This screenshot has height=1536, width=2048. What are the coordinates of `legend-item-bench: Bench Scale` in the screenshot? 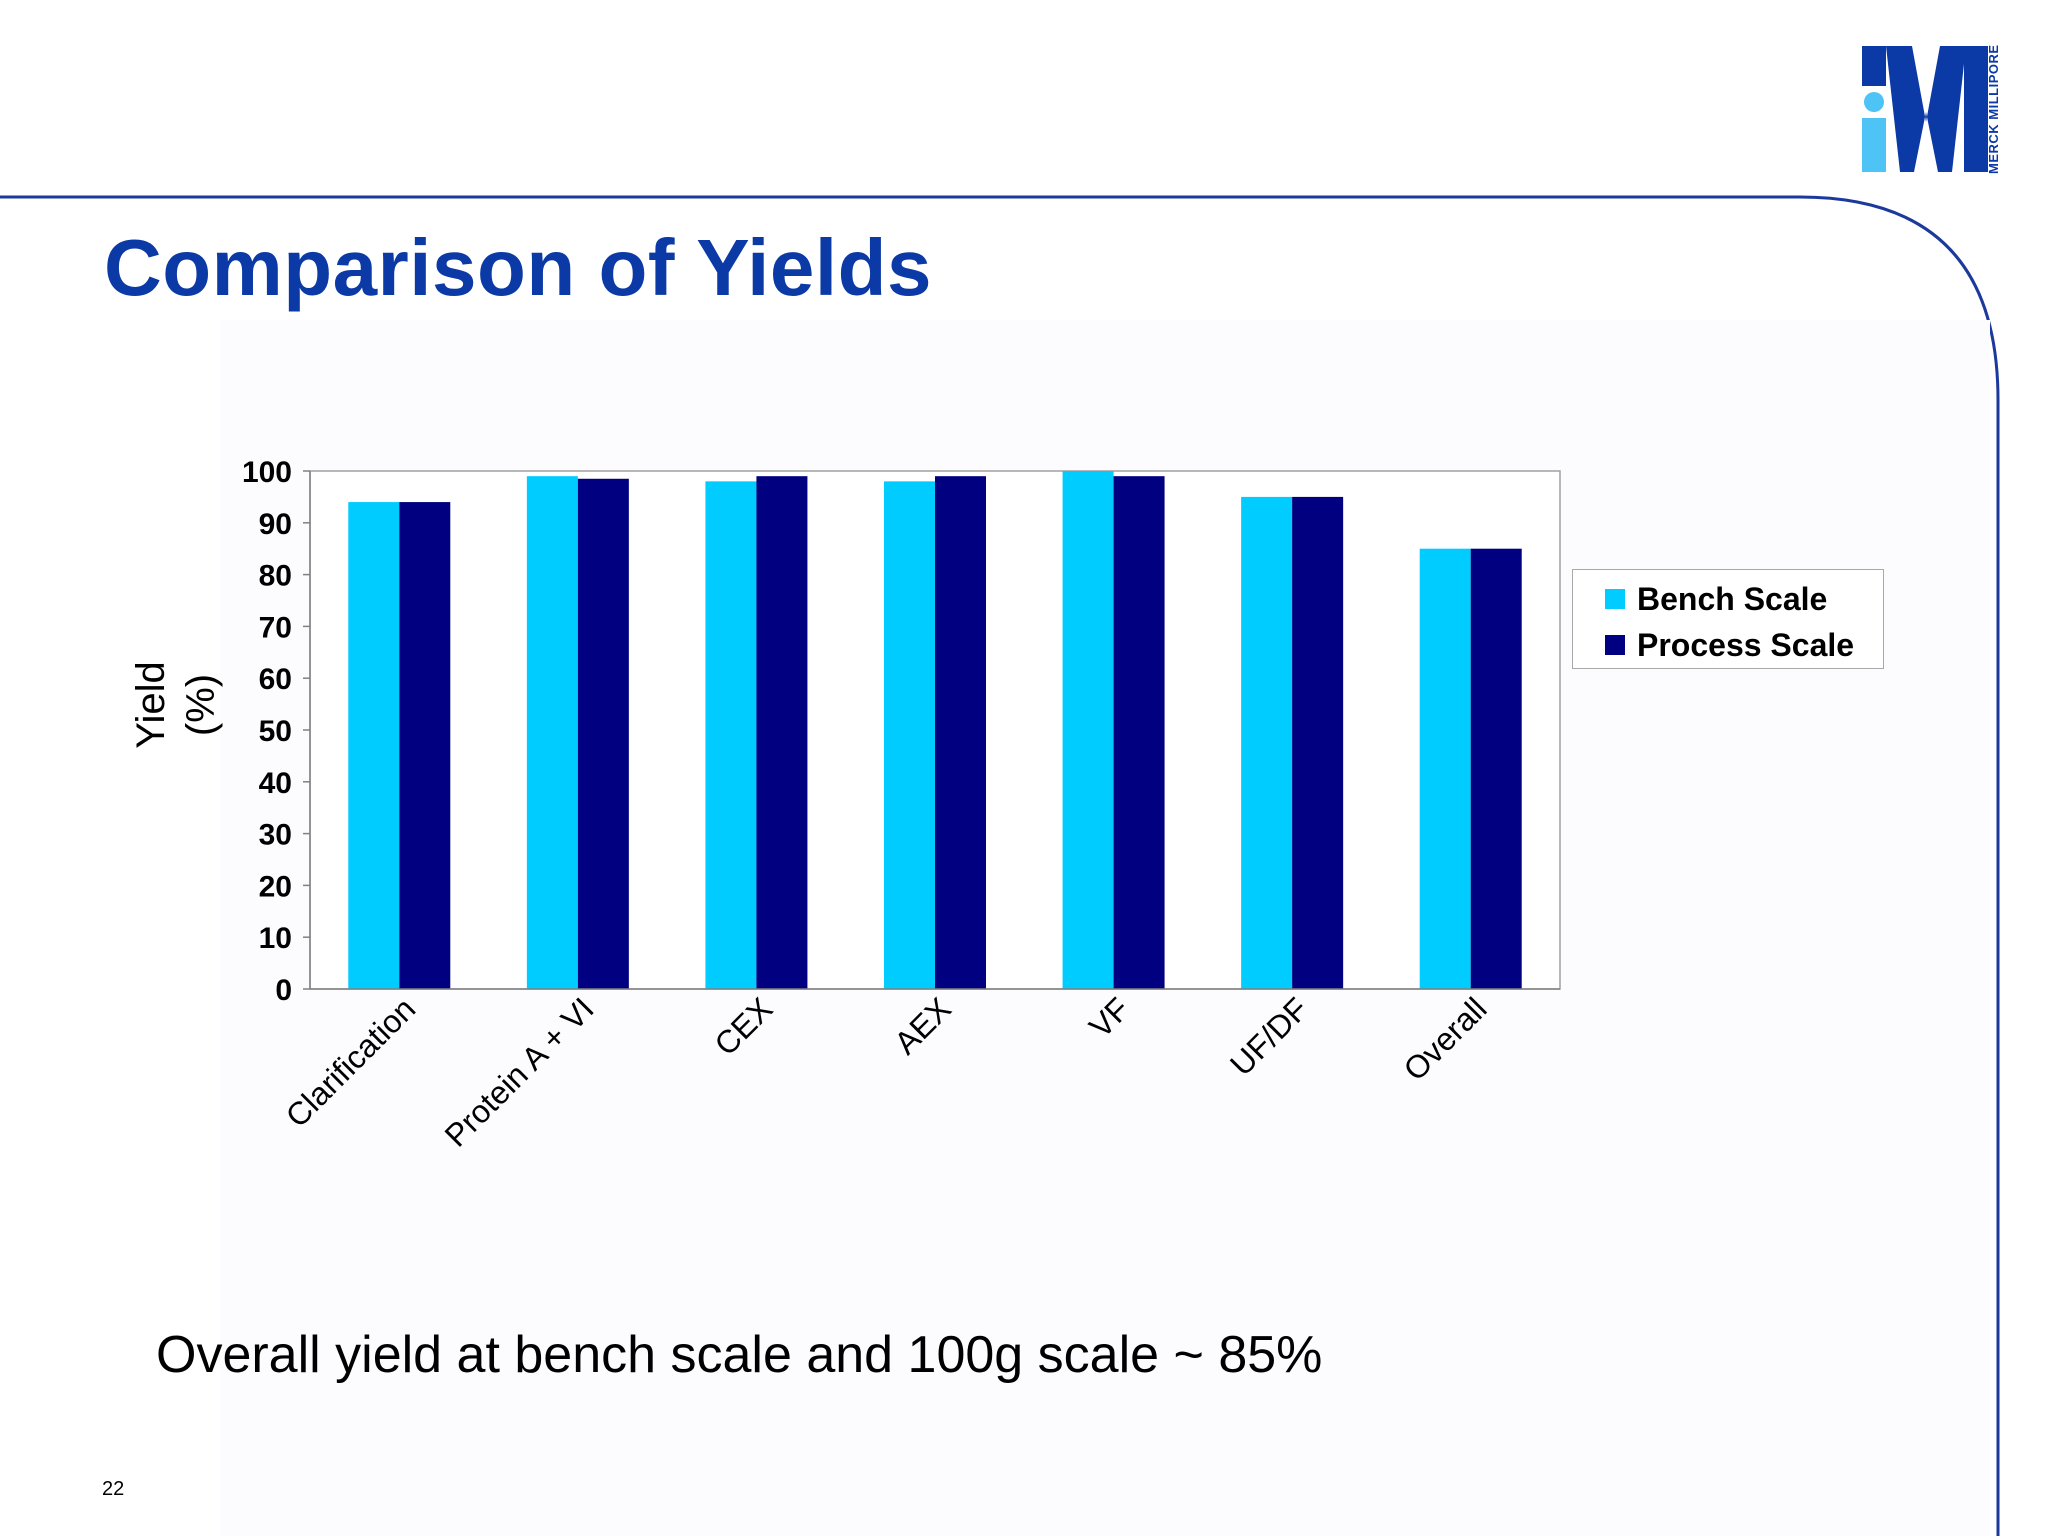 It's located at (1716, 599).